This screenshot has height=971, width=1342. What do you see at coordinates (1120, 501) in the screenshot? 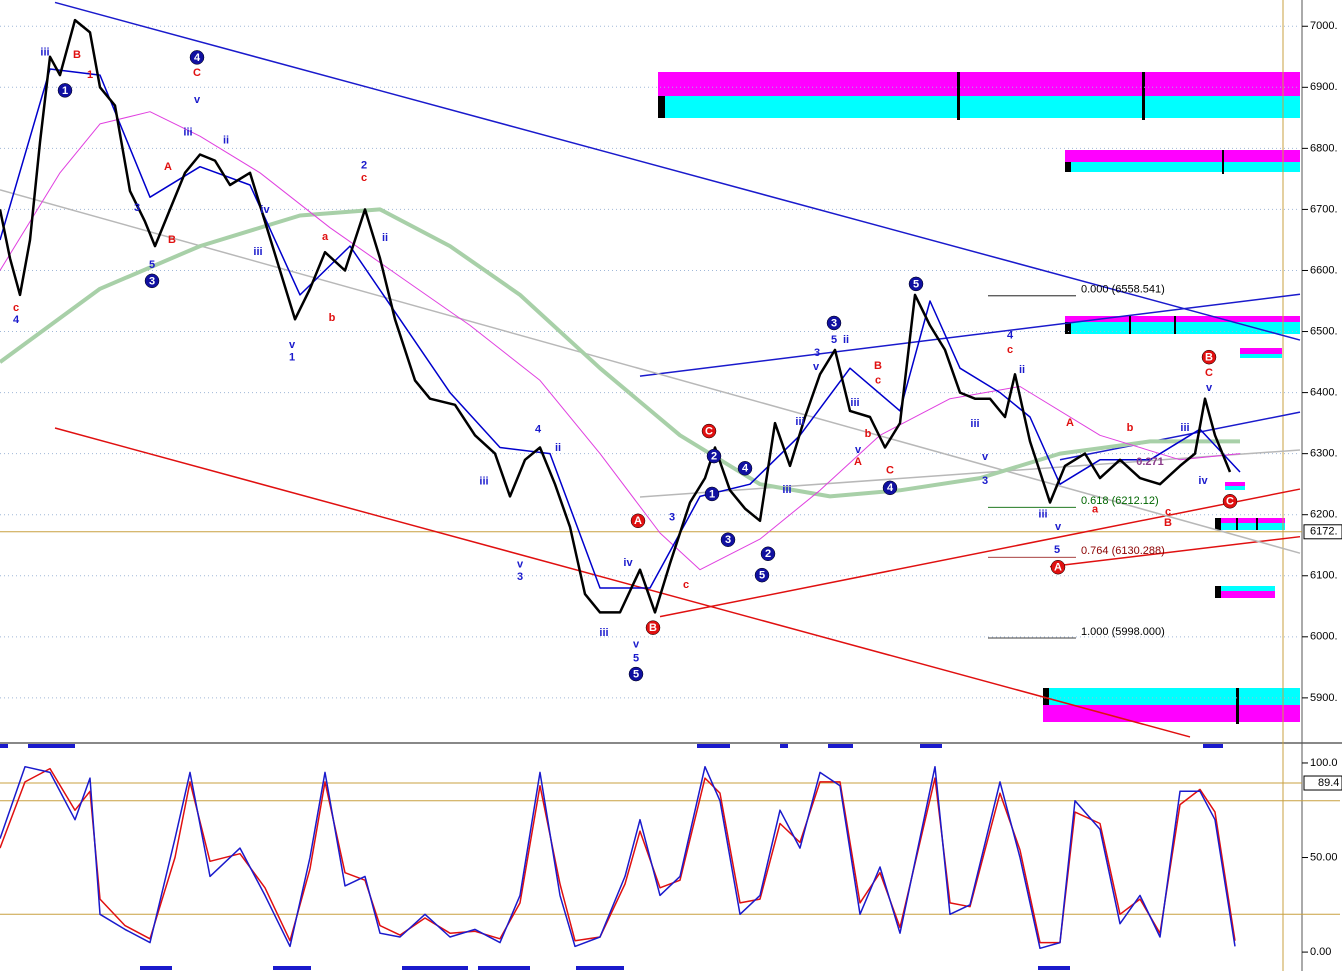
I see `fib-label: 0.618 (6212.12)` at bounding box center [1120, 501].